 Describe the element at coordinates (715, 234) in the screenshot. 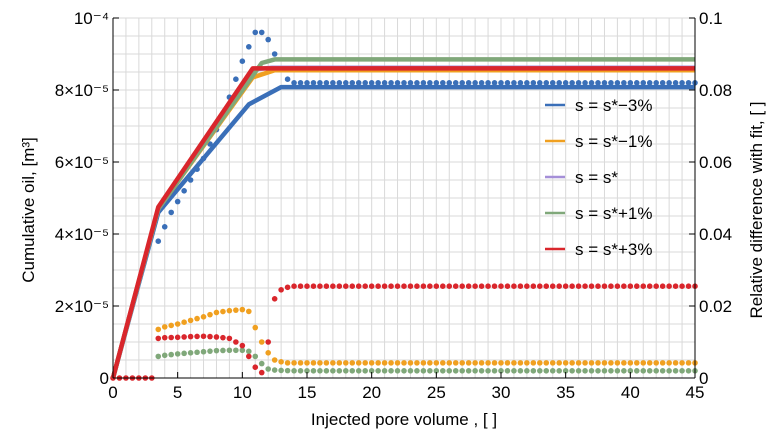

I see `y2-tick-label: 0.04` at that location.